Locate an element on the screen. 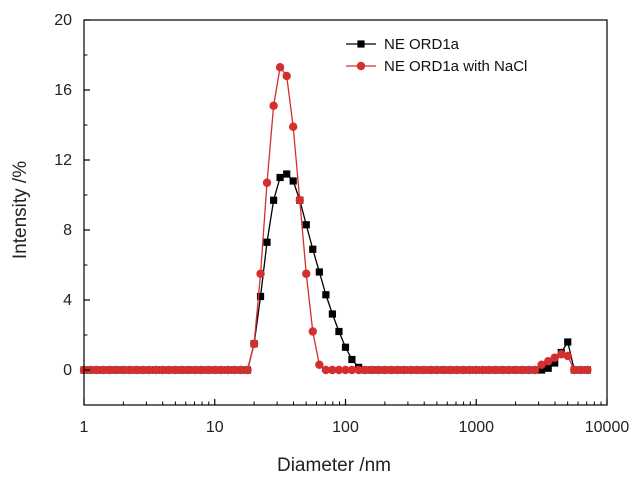 This screenshot has width=633, height=477. x-axis-title: Diameter /nm is located at coordinates (334, 465).